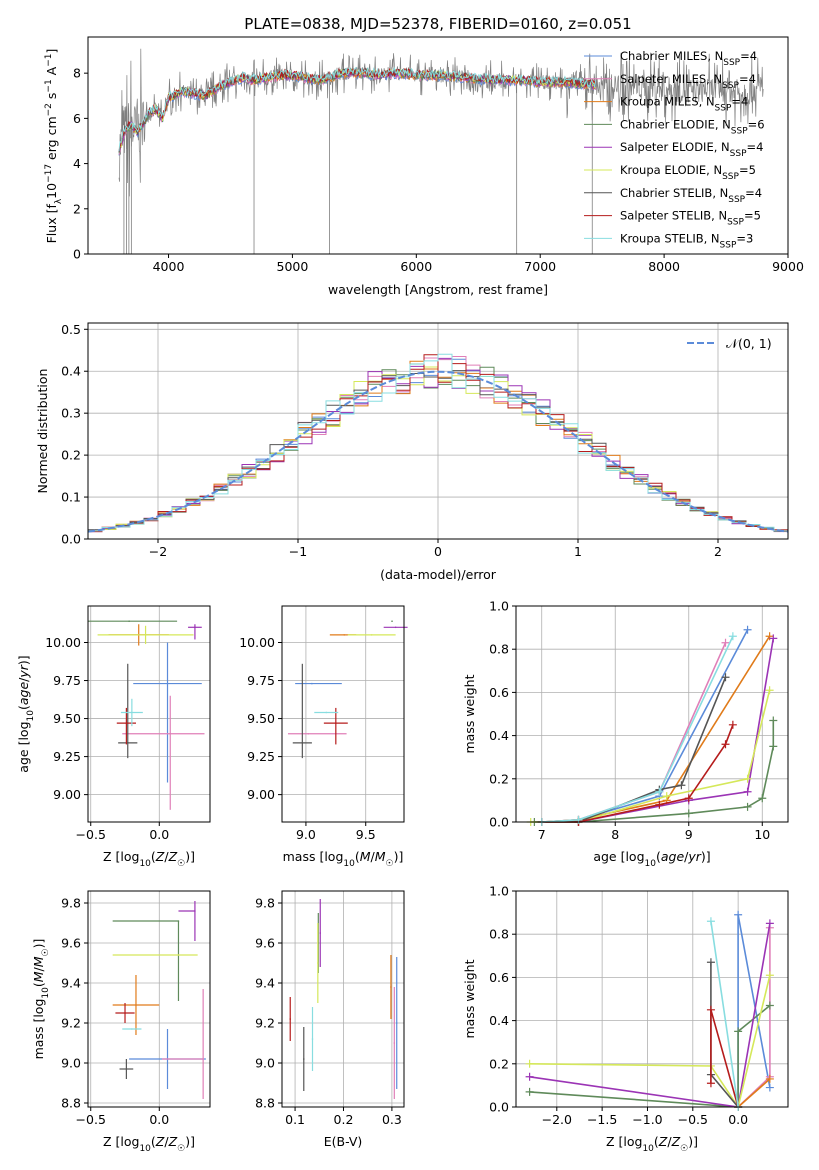  What do you see at coordinates (261, 680) in the screenshot?
I see `y-tick-label: 9.75` at bounding box center [261, 680].